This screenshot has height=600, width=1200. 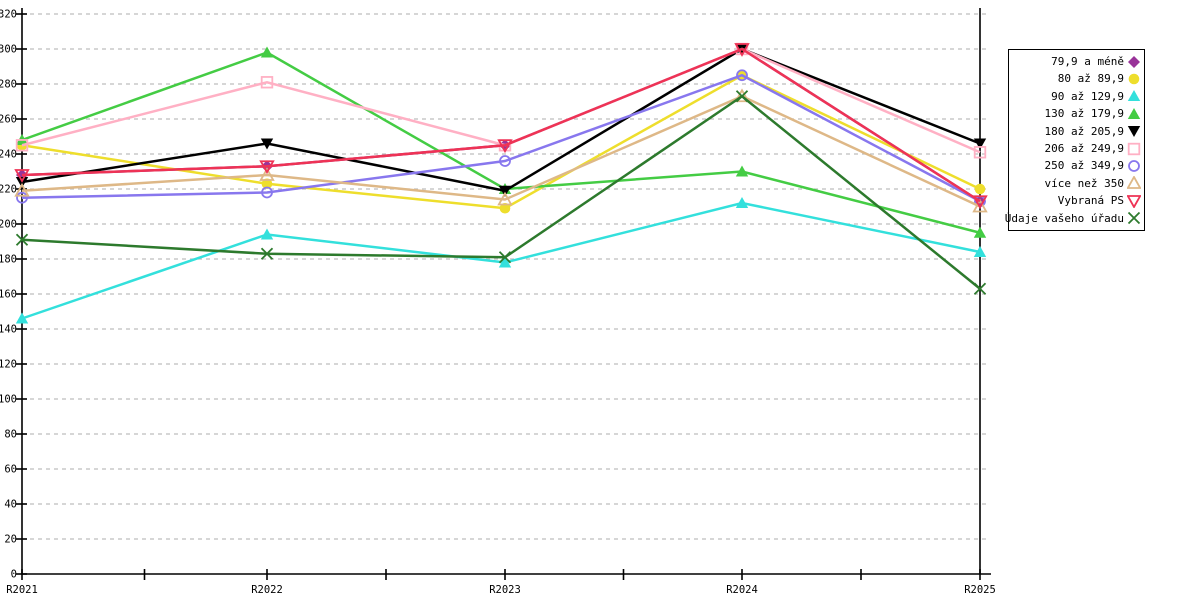 What do you see at coordinates (1134, 132) in the screenshot?
I see `legend-marker-triangle-down-filled-icon` at bounding box center [1134, 132].